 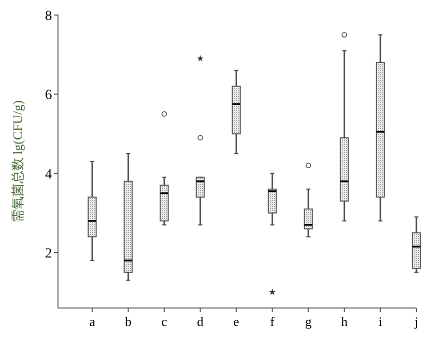 I want to click on x-tick-label: f, so click(x=273, y=321).